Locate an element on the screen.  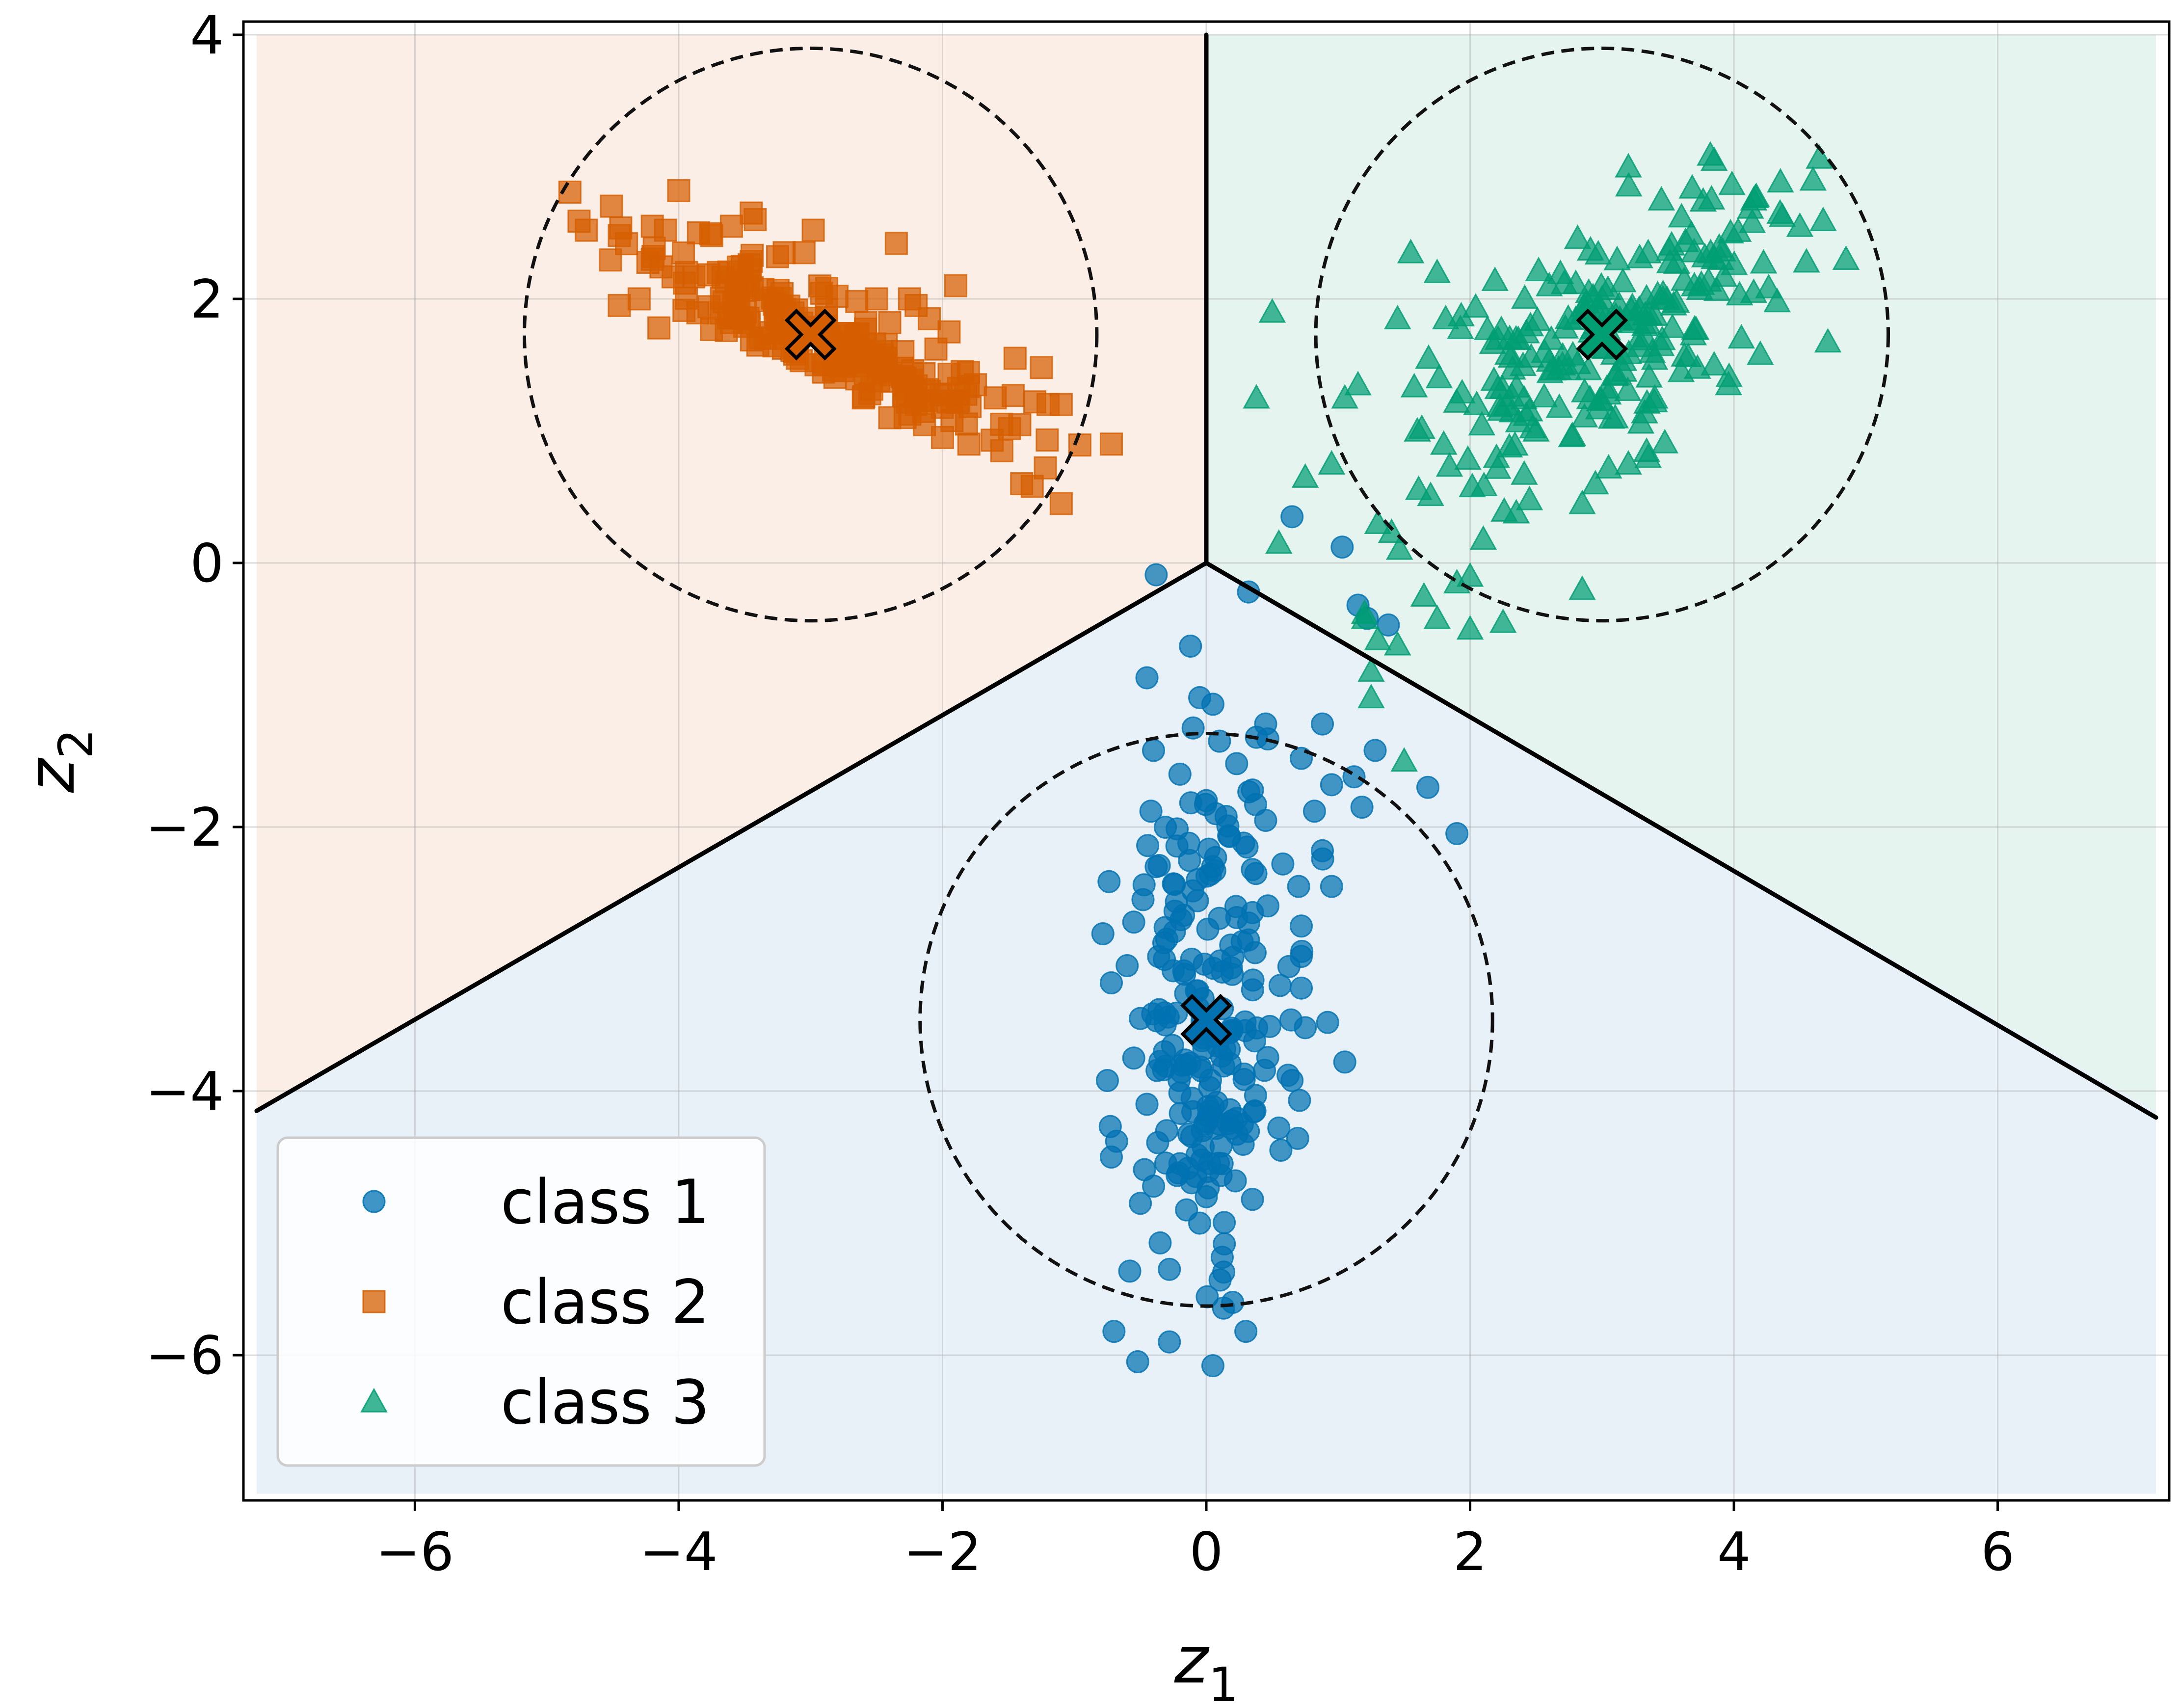
legend-entries: class 1 class 2 class 3 is located at coordinates (535, 1302).